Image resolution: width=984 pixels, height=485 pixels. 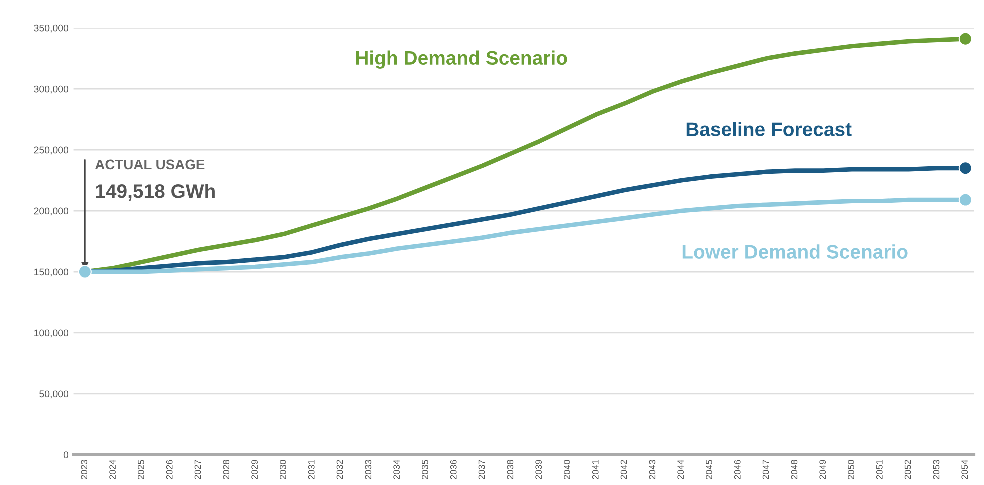 I want to click on x-tick-label: 2041, so click(x=595, y=470).